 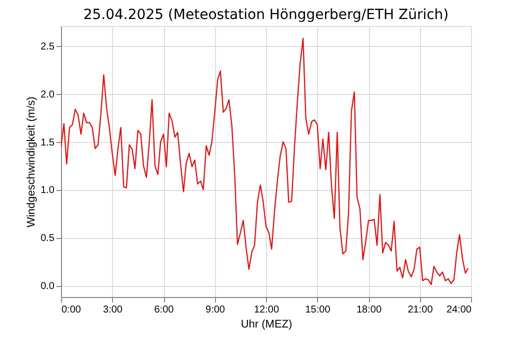 I want to click on y-tick-label: 0.0, so click(x=47, y=286).